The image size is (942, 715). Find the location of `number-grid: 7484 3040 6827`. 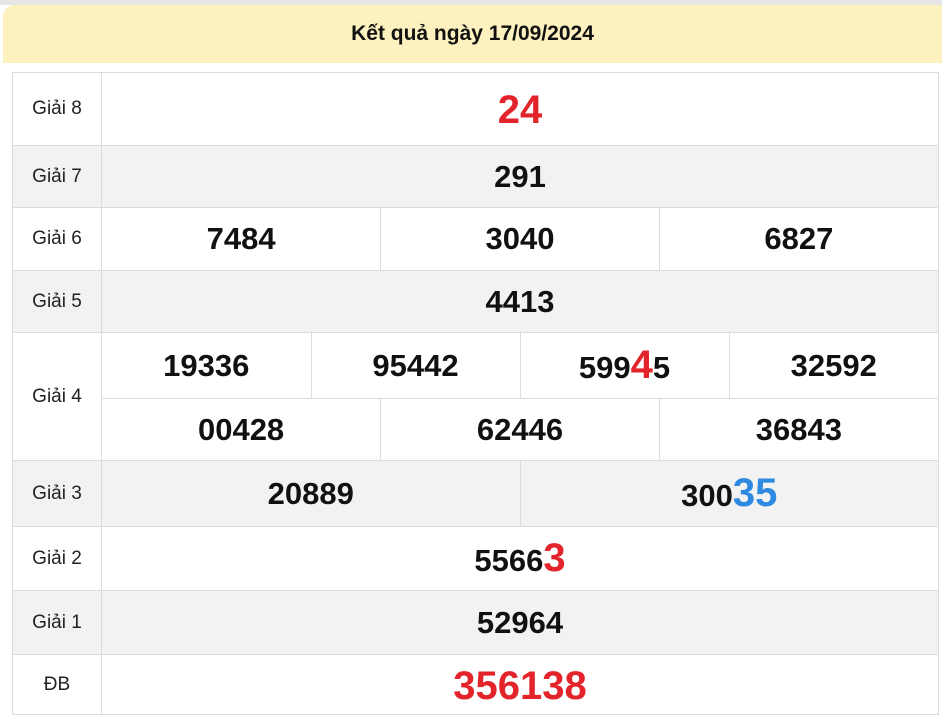

number-grid: 7484 3040 6827 is located at coordinates (520, 239).